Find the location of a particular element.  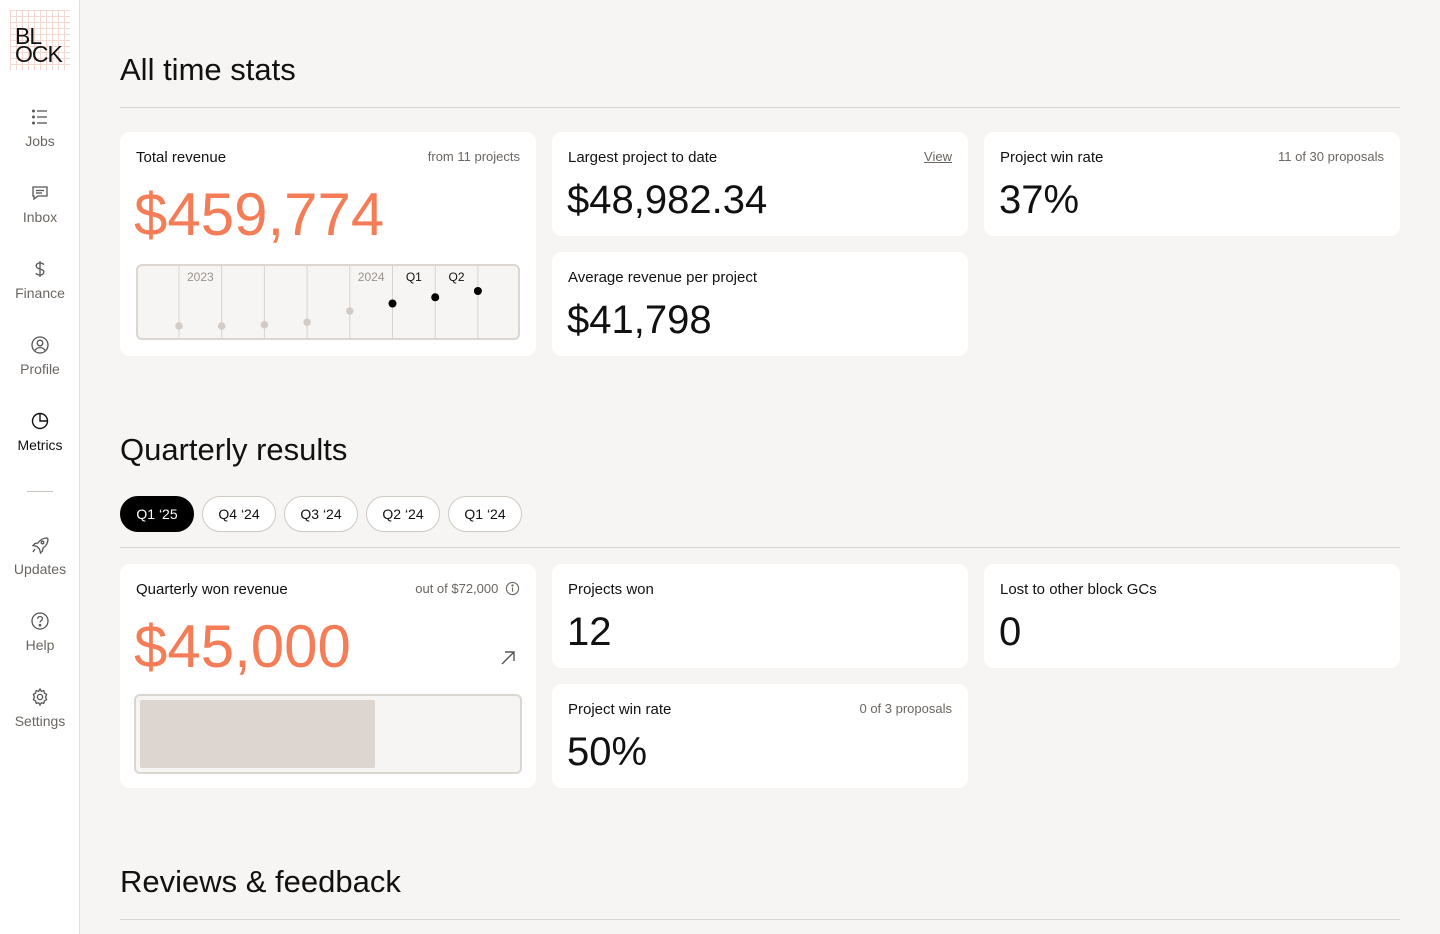

projects-won-card: Projects won 12 is located at coordinates (760, 616).